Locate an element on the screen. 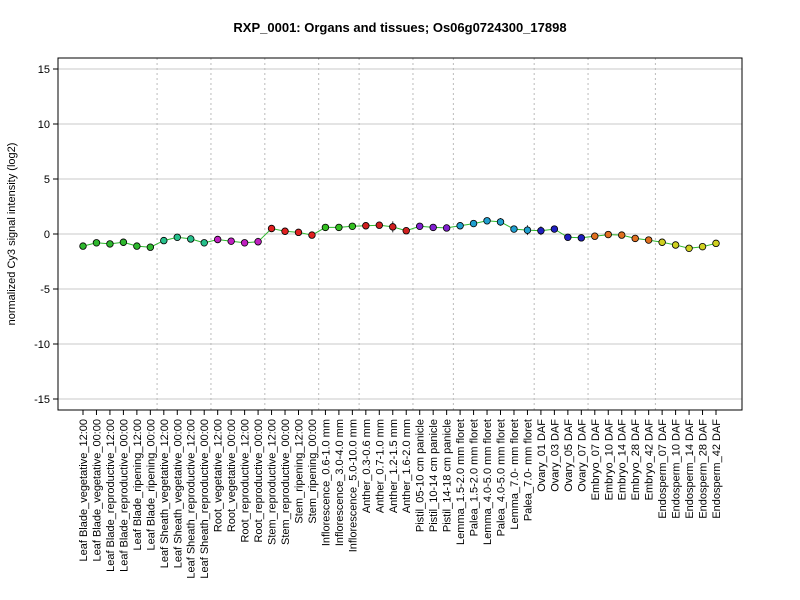  x-tick-label: Pistil_05-10 cm panicle is located at coordinates (421, 475).